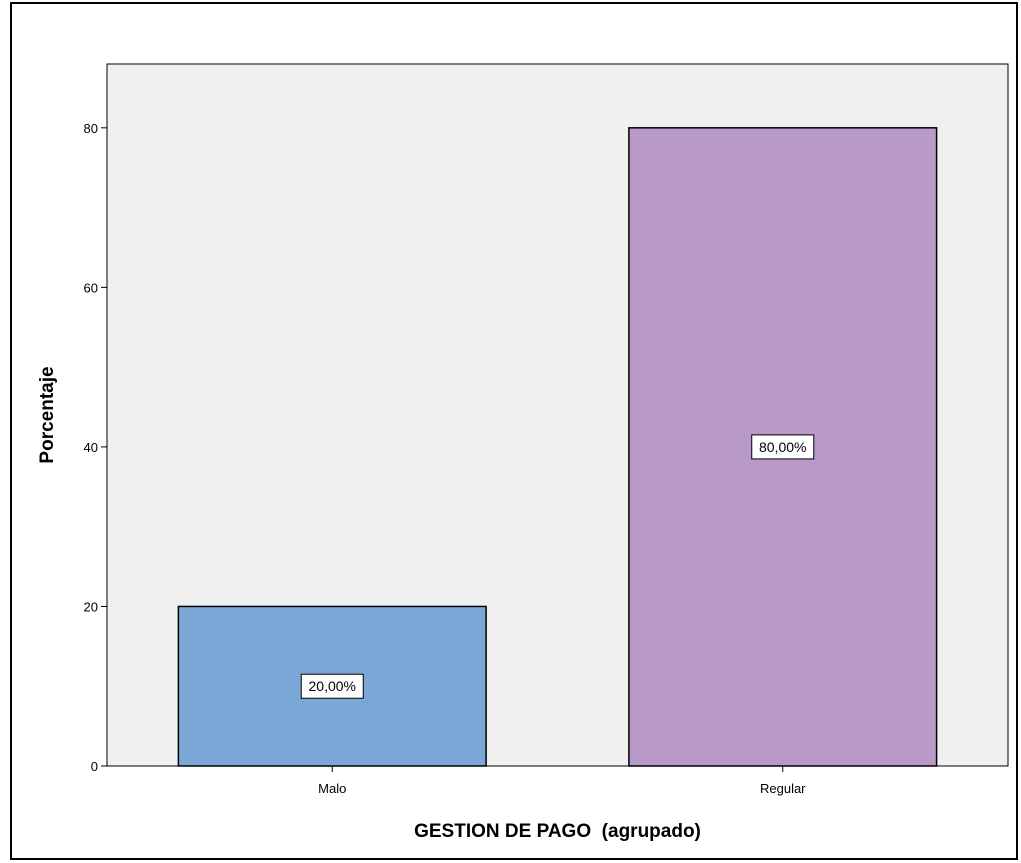 This screenshot has width=1021, height=863. What do you see at coordinates (91, 128) in the screenshot?
I see `y-tick-label: 80` at bounding box center [91, 128].